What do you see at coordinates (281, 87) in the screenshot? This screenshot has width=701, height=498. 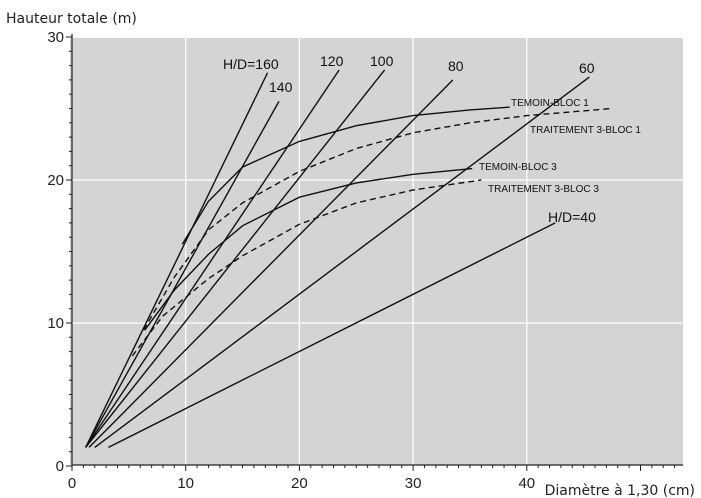 I see `ratio-label: 140` at bounding box center [281, 87].